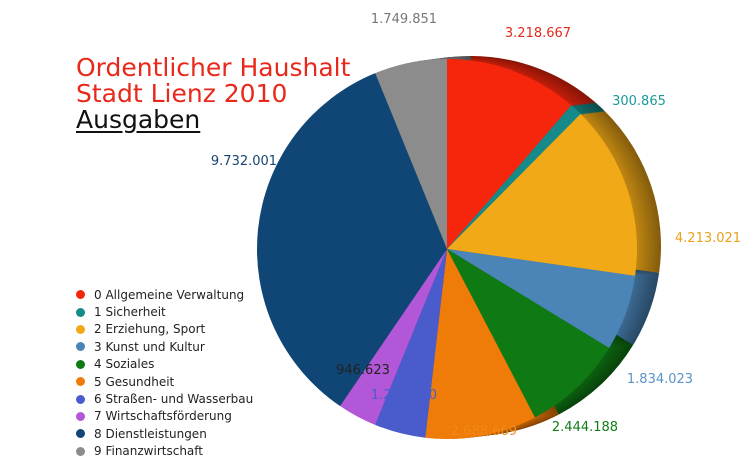 The image size is (750, 469). I want to click on legend-label-2: 2 Erziehung, Sport, so click(150, 329).